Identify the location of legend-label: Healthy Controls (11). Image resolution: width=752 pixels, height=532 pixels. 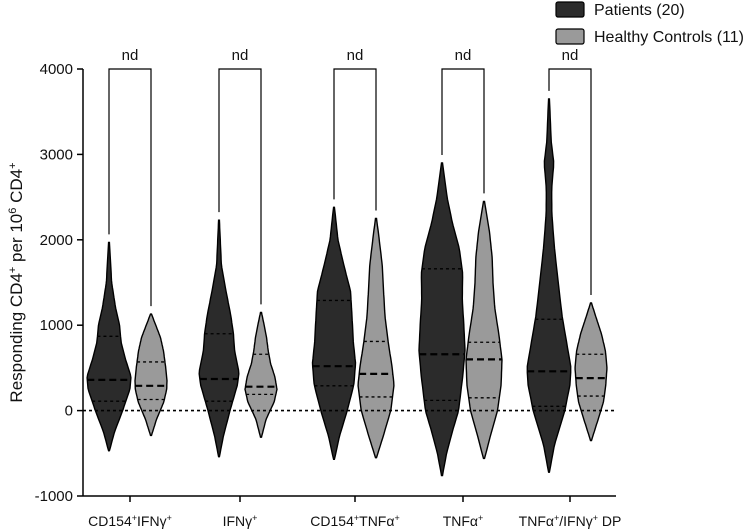
(669, 37).